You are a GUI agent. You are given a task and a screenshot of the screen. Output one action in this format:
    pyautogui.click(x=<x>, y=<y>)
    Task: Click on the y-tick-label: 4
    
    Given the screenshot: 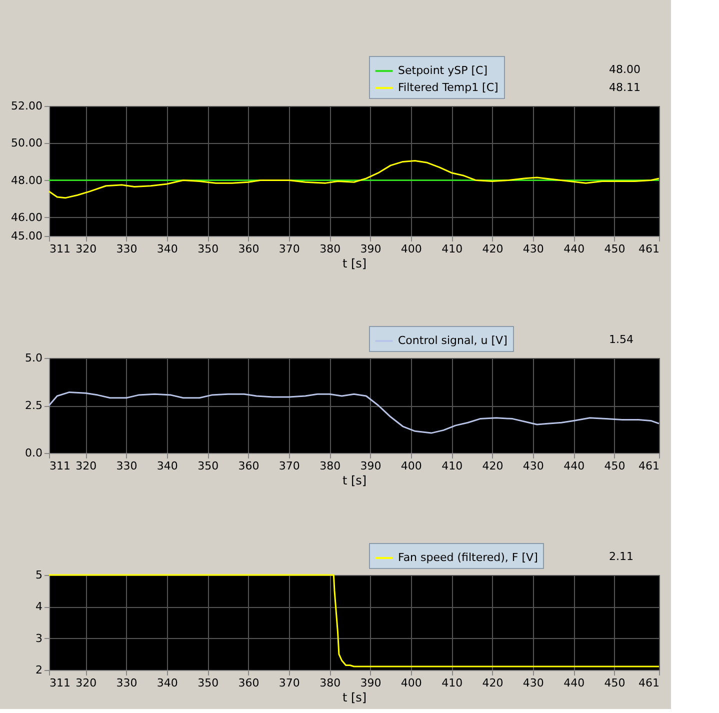 What is the action you would take?
    pyautogui.click(x=39, y=607)
    